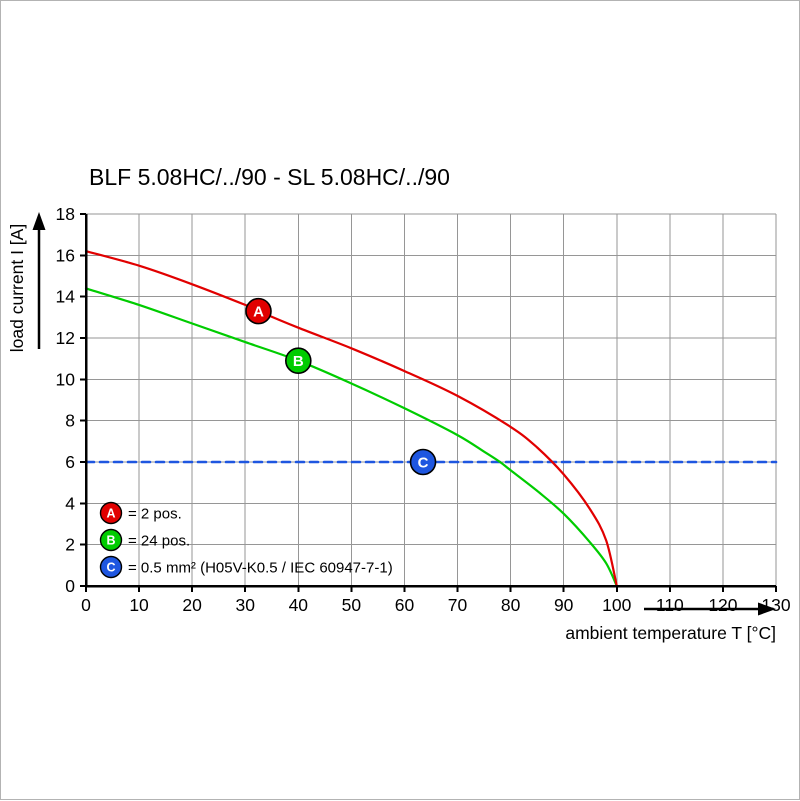  Describe the element at coordinates (39, 280) in the screenshot. I see `y-axis-arrow` at that location.